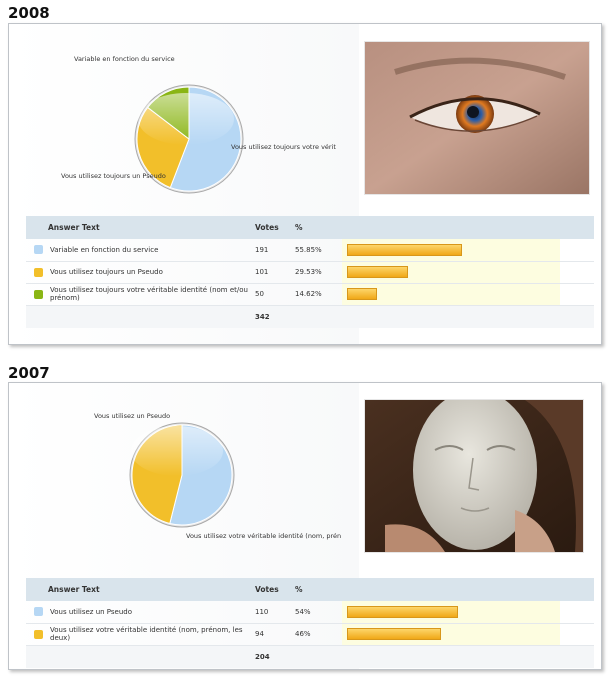  I want to click on votes-cell: 50, so click(274, 294).